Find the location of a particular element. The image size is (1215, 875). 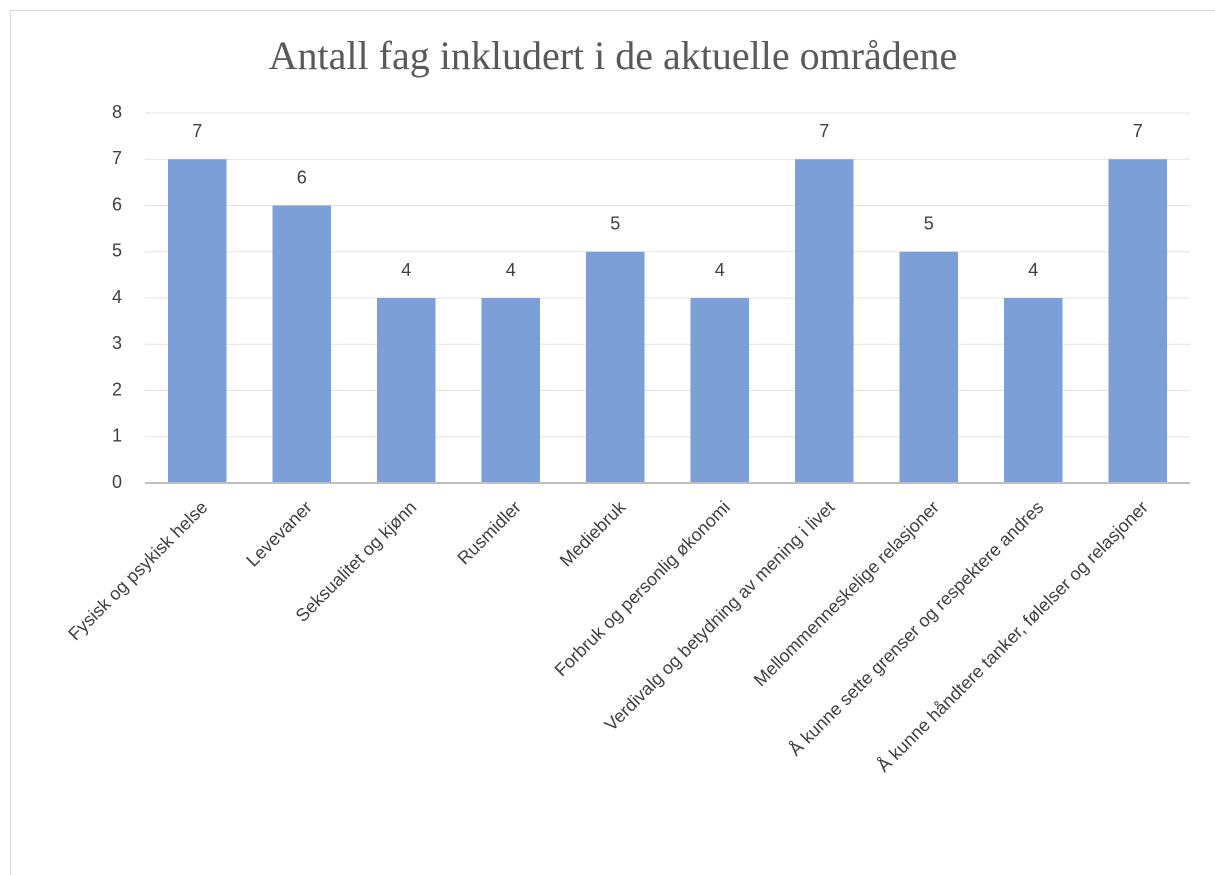

y-tick-label: 0 is located at coordinates (117, 482).